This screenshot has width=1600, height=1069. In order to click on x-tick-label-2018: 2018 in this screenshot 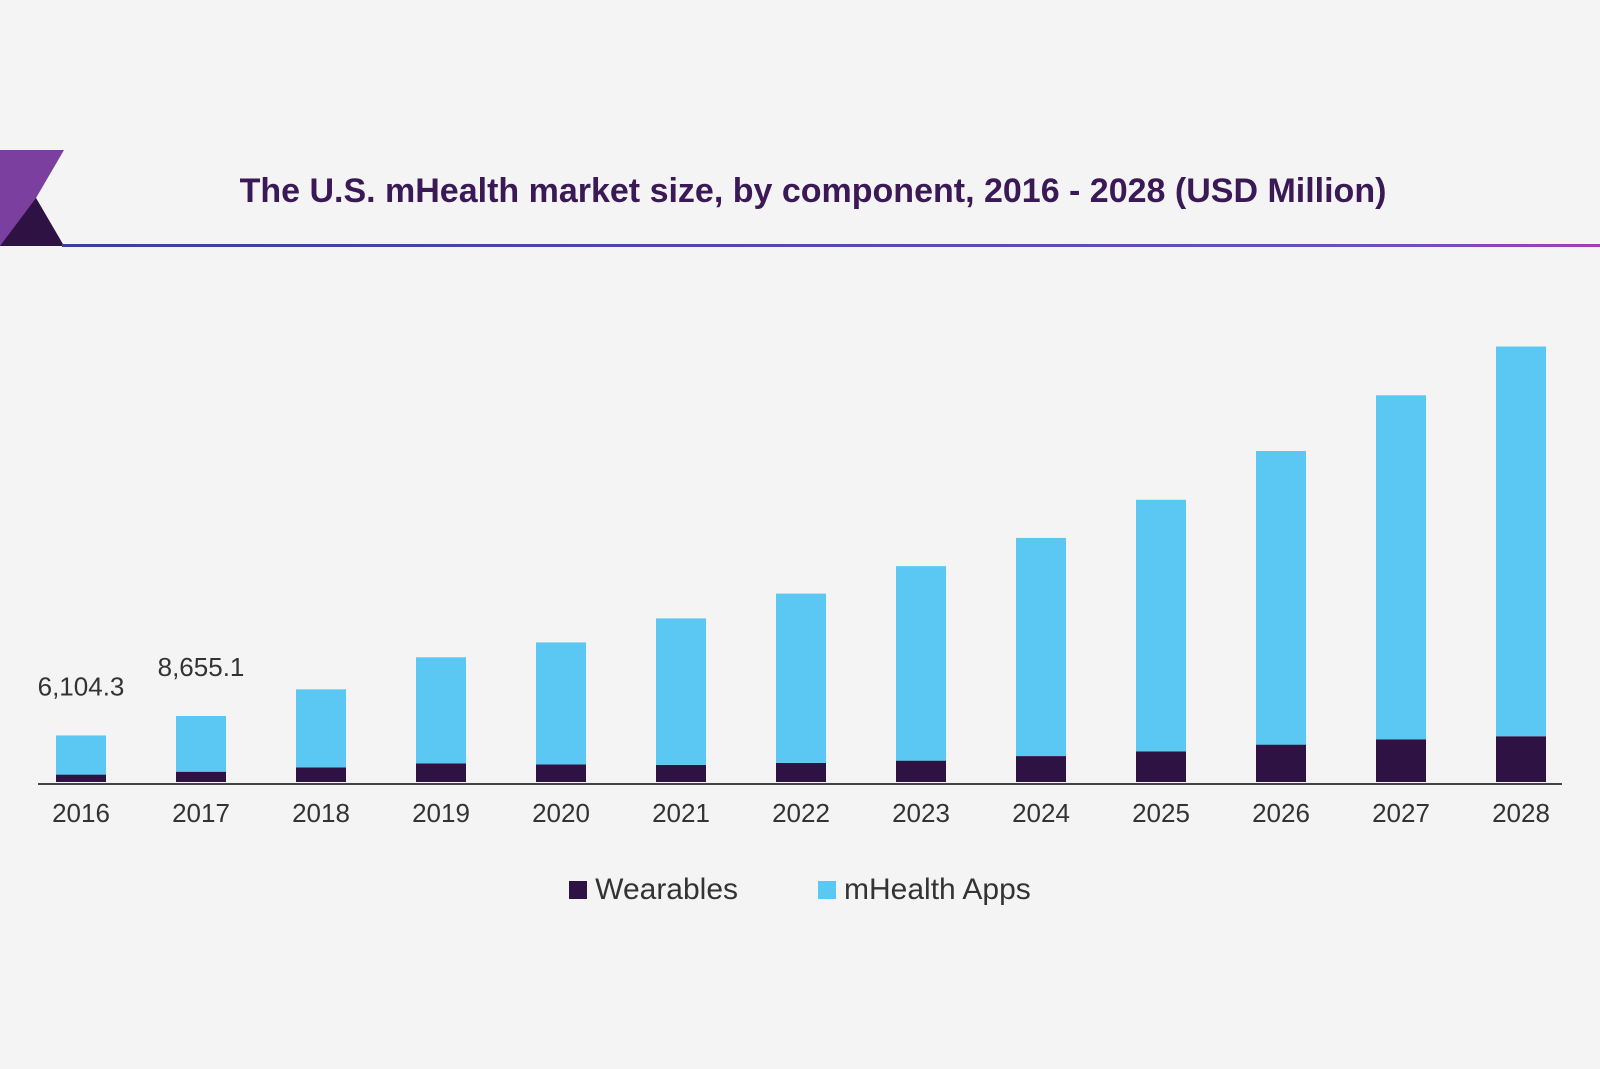, I will do `click(321, 813)`.